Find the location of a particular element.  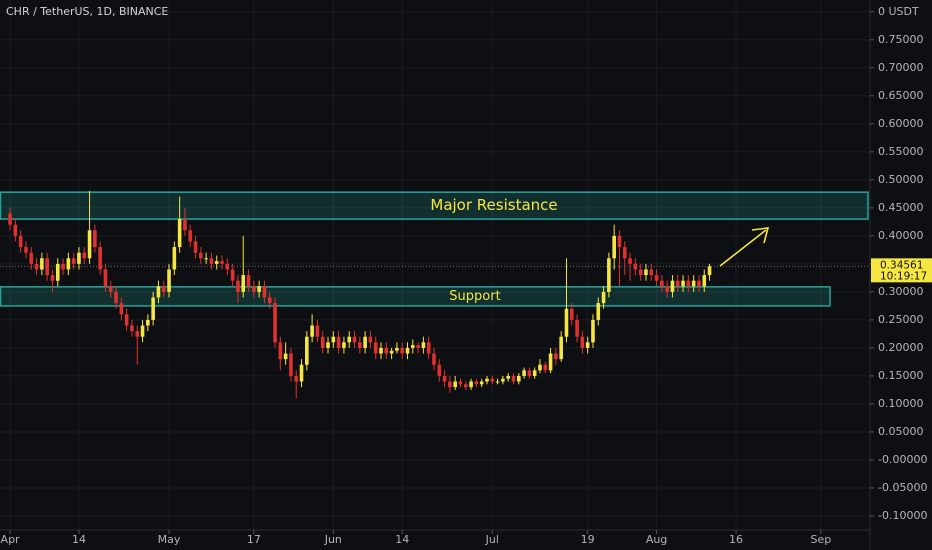

x-tick-label: 14 is located at coordinates (402, 539).